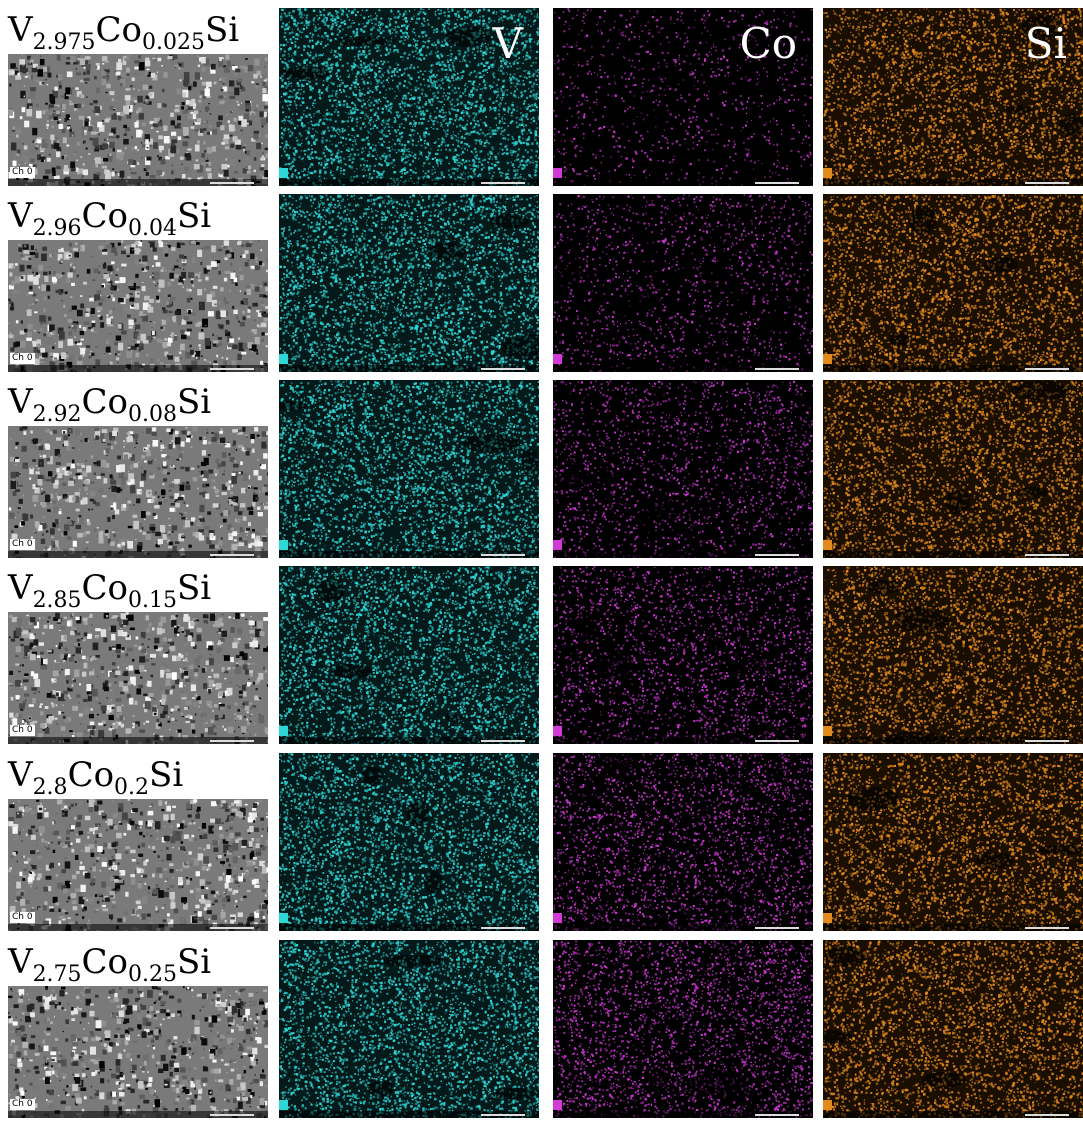  I want to click on composition-label: V2.975Co0.025Si, so click(123, 32).